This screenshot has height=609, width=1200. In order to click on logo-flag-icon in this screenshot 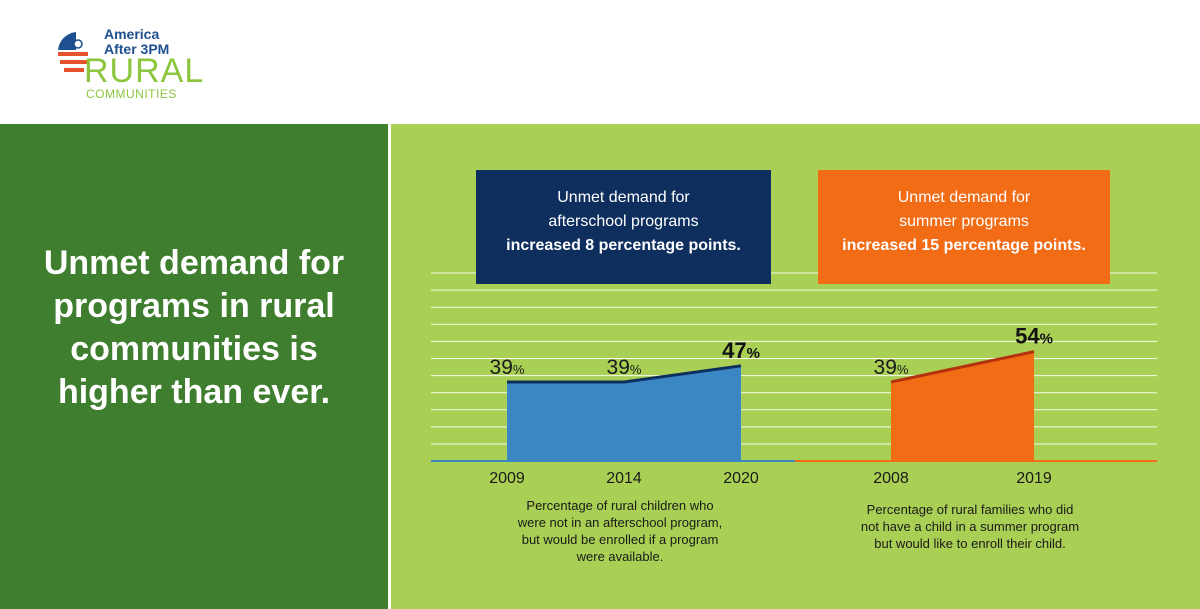, I will do `click(73, 52)`.